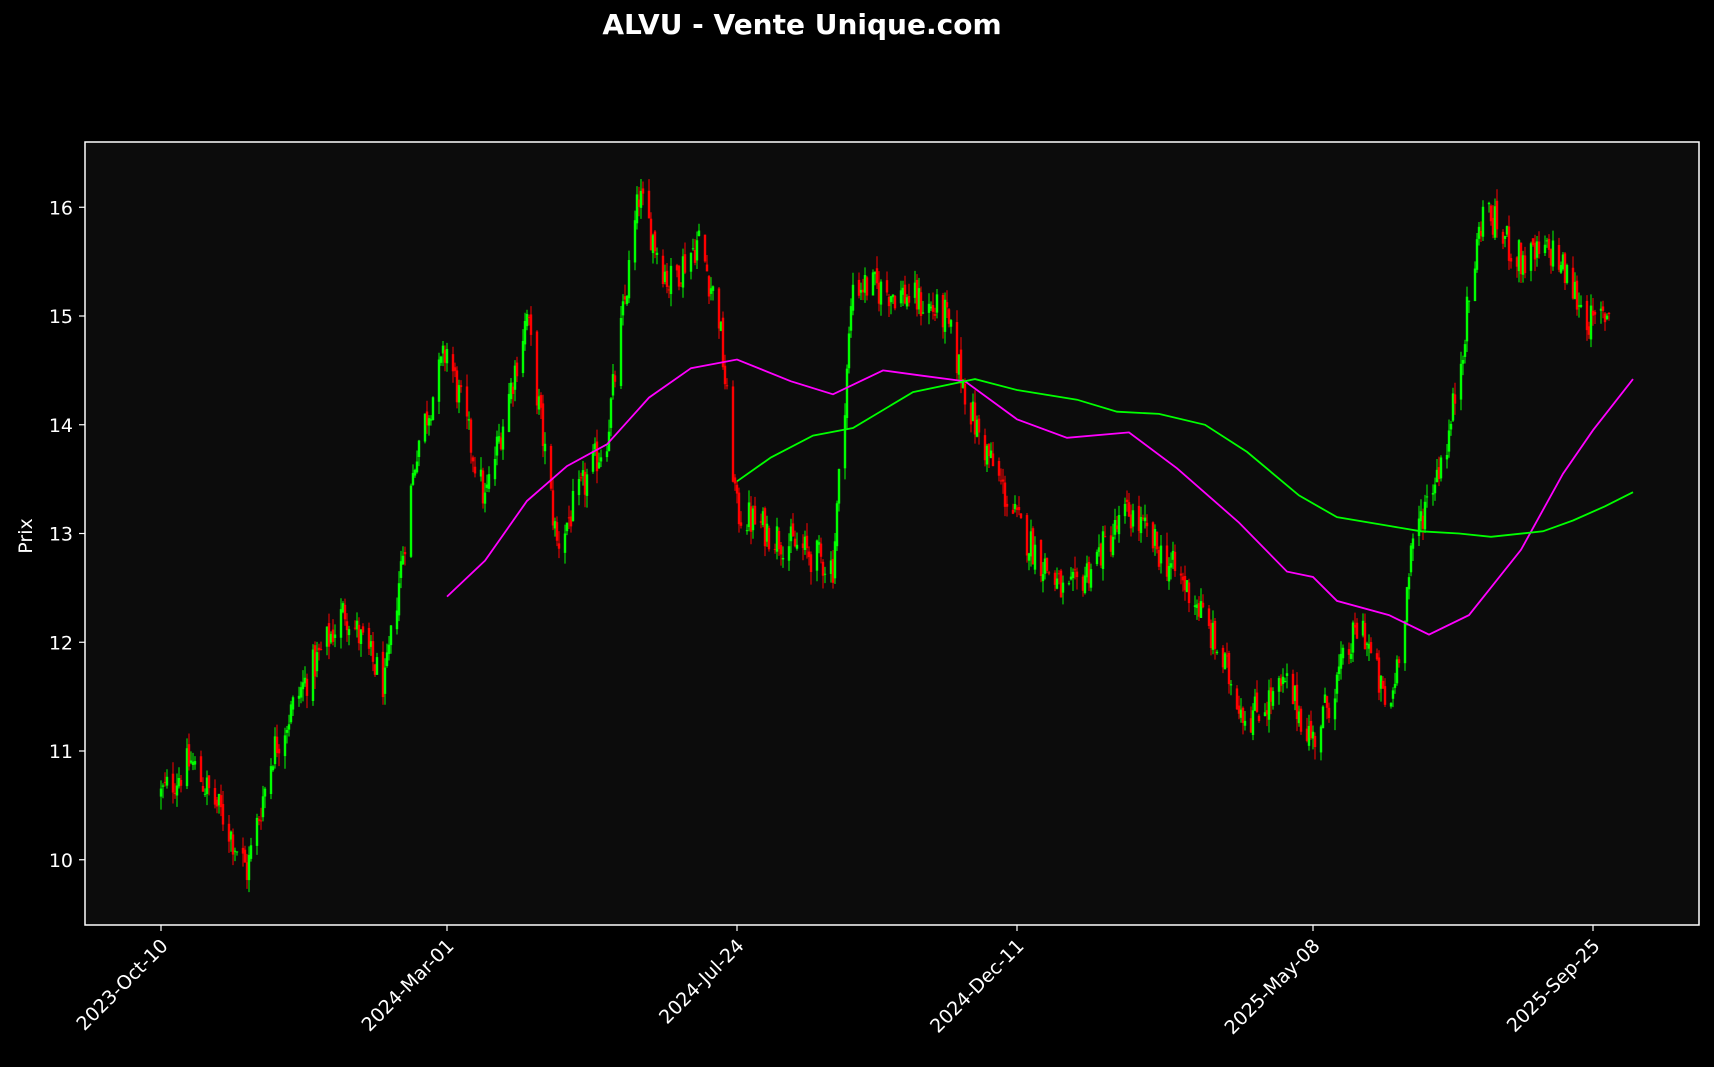  Describe the element at coordinates (67, 534) in the screenshot. I see `y-axis: 10 11 12 13 14 15 16` at that location.